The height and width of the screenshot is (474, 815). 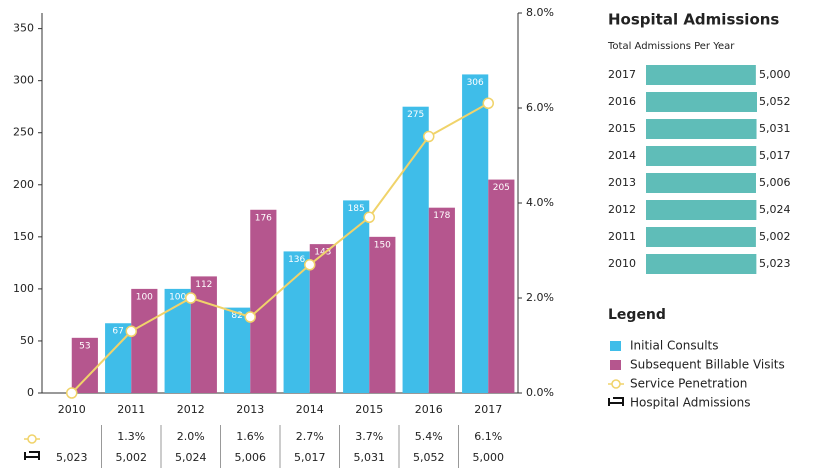 What do you see at coordinates (622, 155) in the screenshot?
I see `panel-year: 2014` at bounding box center [622, 155].